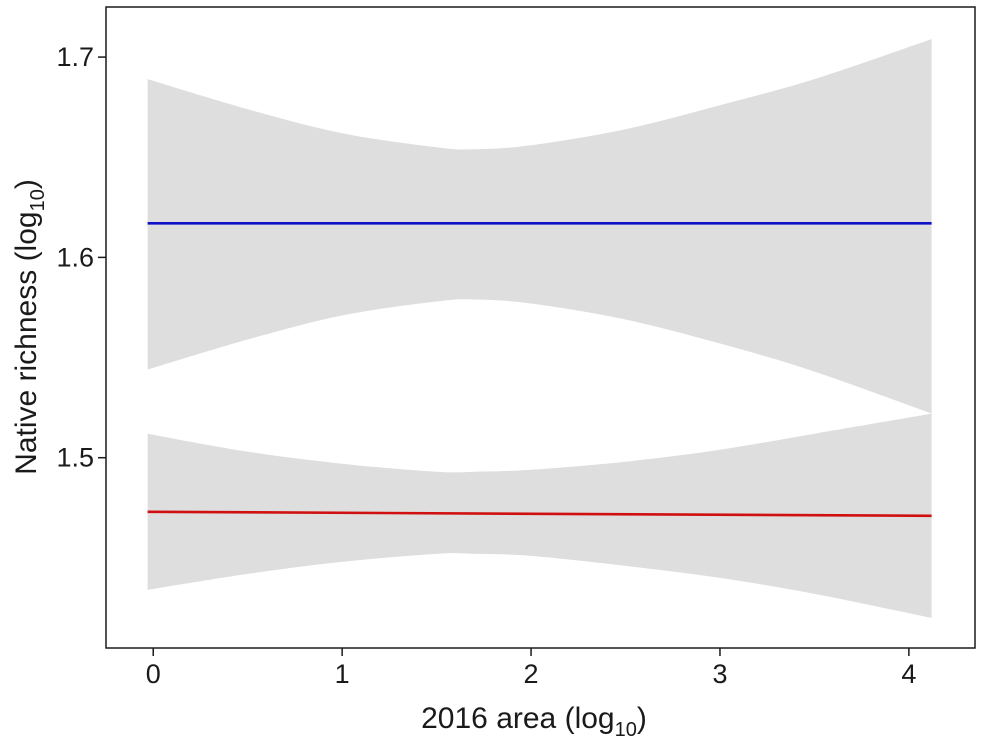  Describe the element at coordinates (153, 674) in the screenshot. I see `x-tick-label: 0` at that location.